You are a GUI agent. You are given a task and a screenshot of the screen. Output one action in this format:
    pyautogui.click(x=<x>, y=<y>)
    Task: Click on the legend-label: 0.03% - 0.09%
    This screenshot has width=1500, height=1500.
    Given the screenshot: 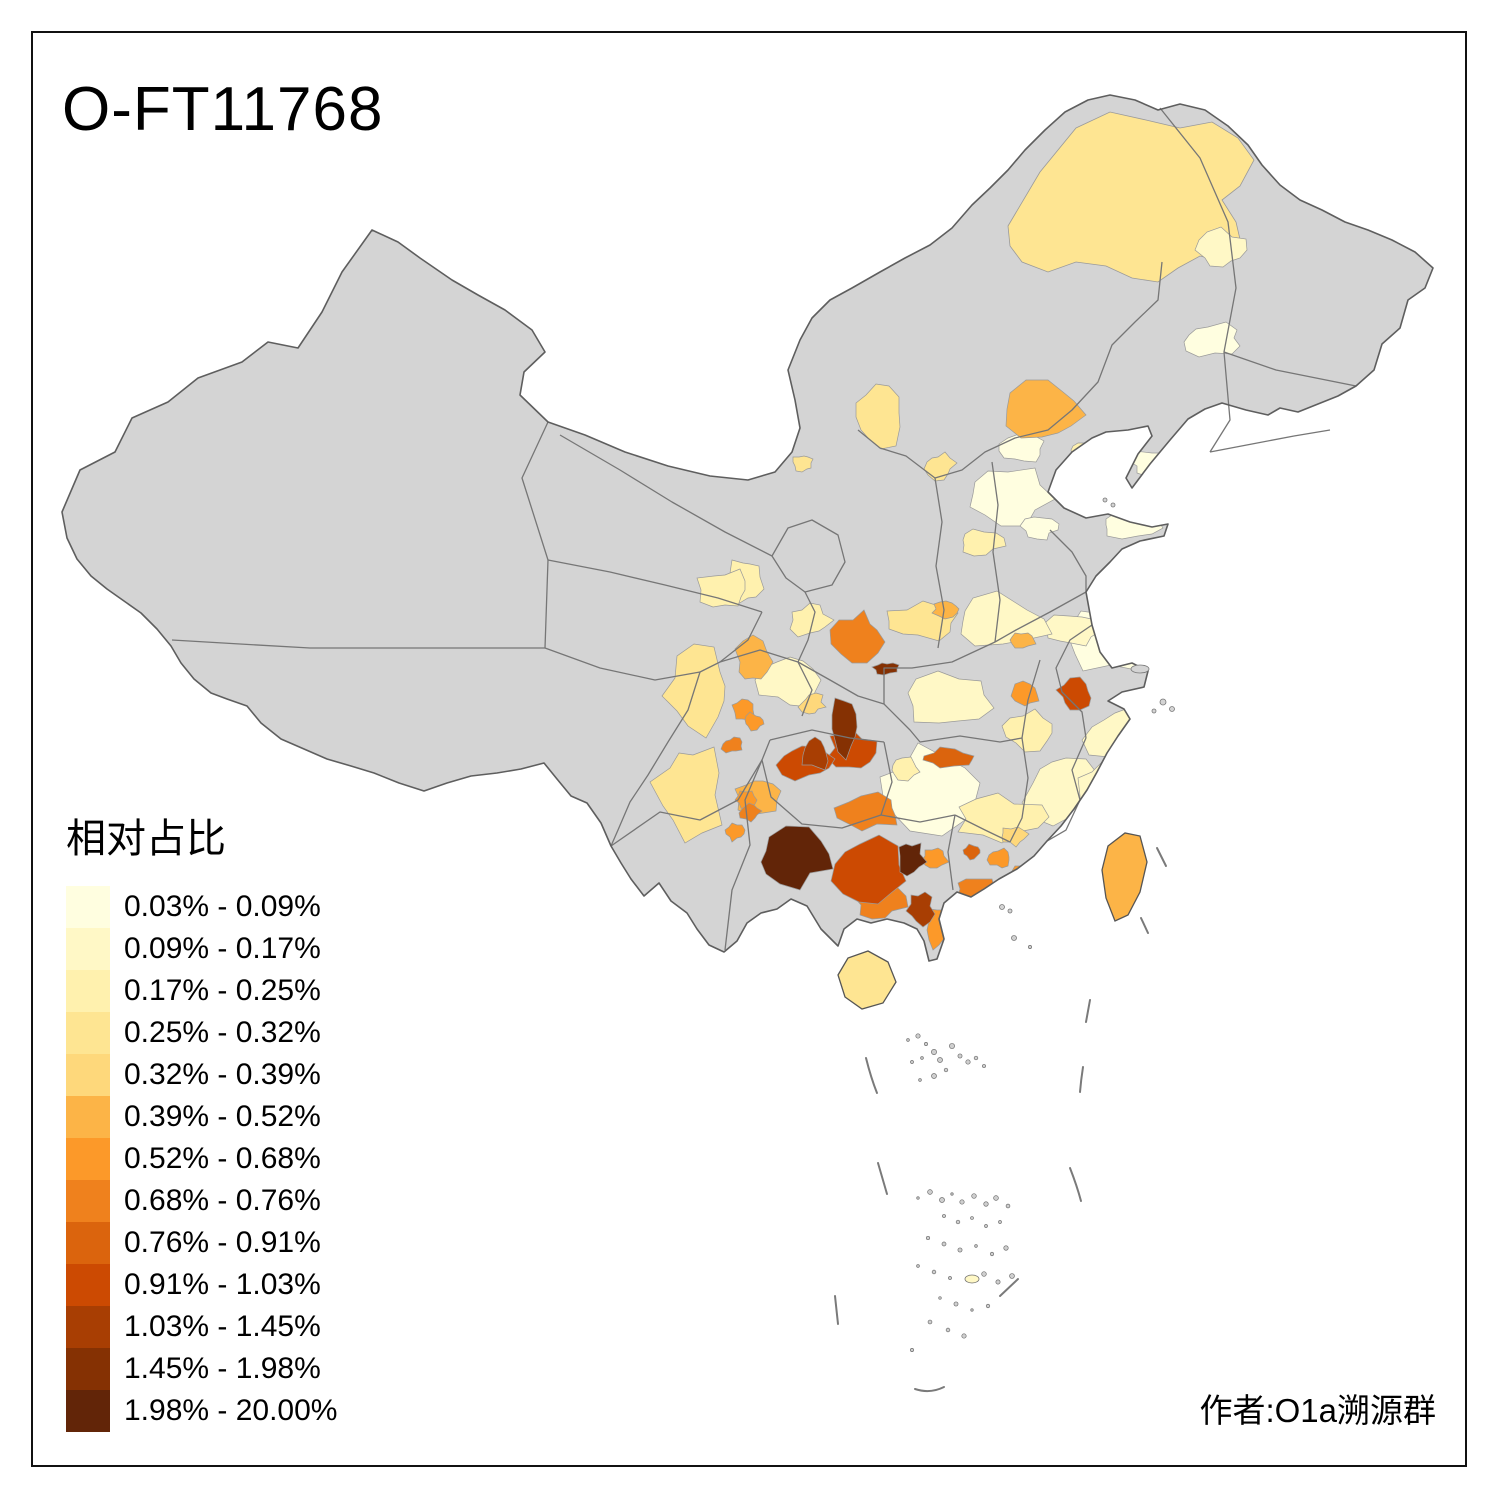 What is the action you would take?
    pyautogui.click(x=222, y=906)
    